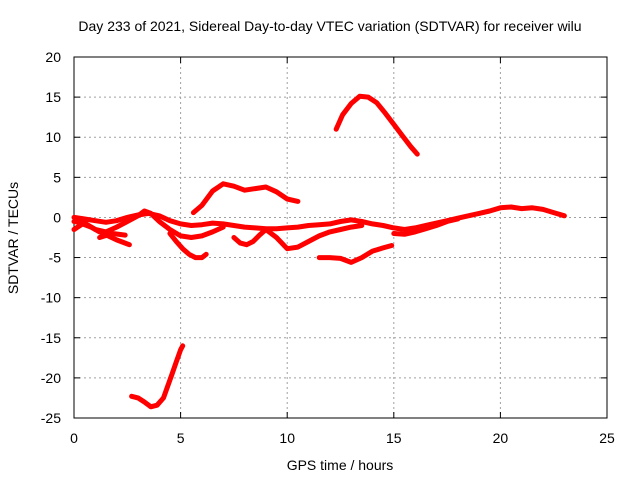  What do you see at coordinates (51, 418) in the screenshot?
I see `y-tick-label: -25` at bounding box center [51, 418].